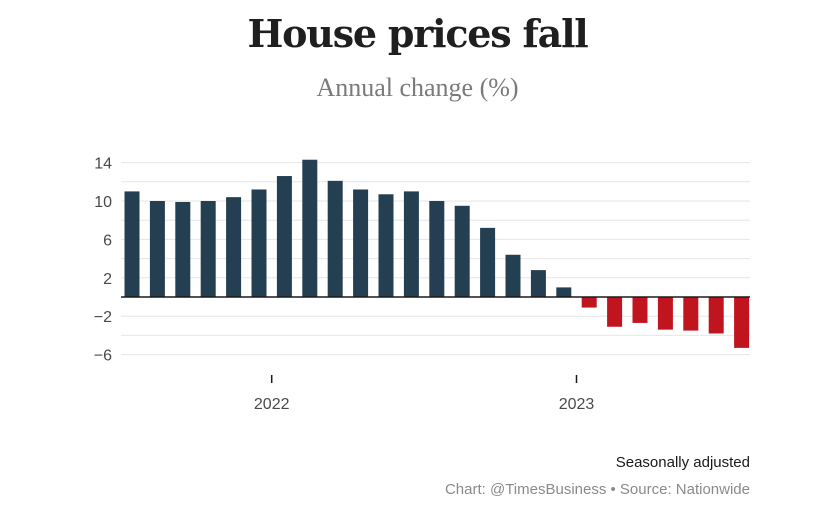 The width and height of the screenshot is (835, 522). Describe the element at coordinates (103, 317) in the screenshot. I see `y-tick-label: −2` at that location.